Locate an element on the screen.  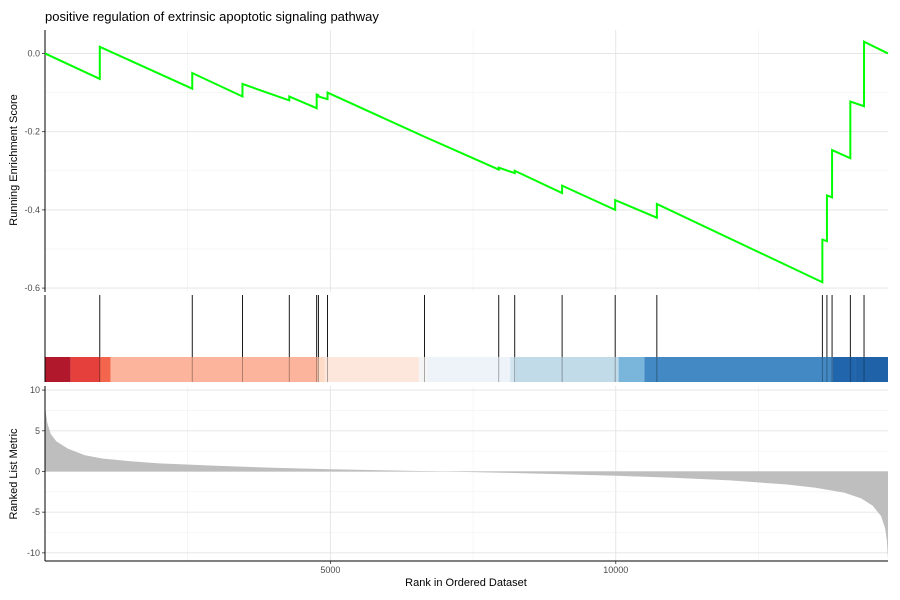
hit-and-color-panel is located at coordinates (466, 338).